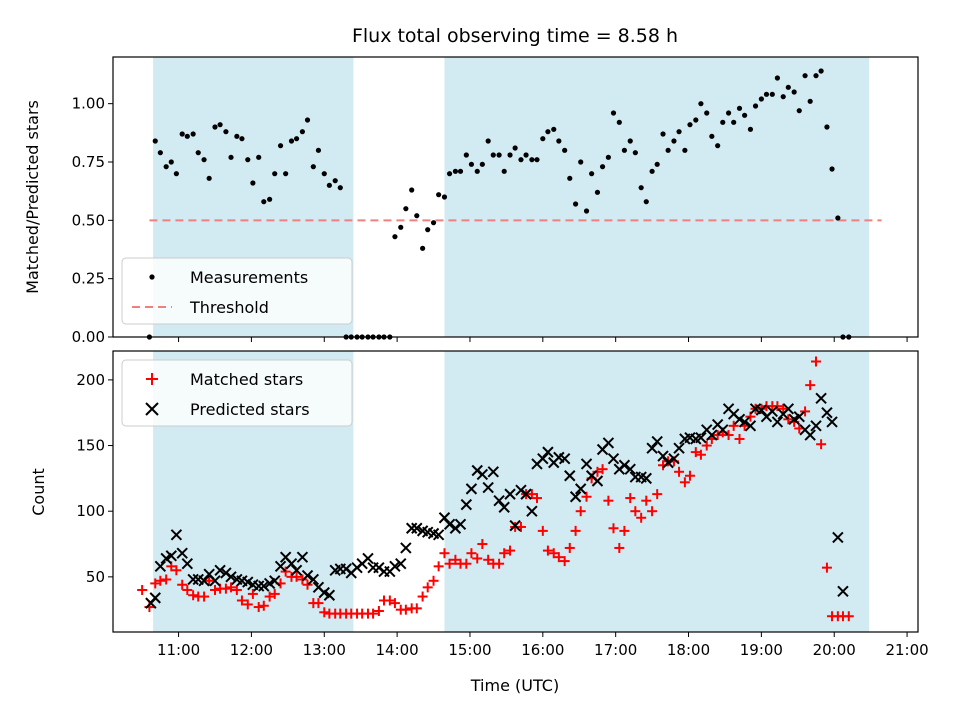 This screenshot has width=960, height=720. What do you see at coordinates (178, 650) in the screenshot?
I see `x-tick-label: 11:00` at bounding box center [178, 650].